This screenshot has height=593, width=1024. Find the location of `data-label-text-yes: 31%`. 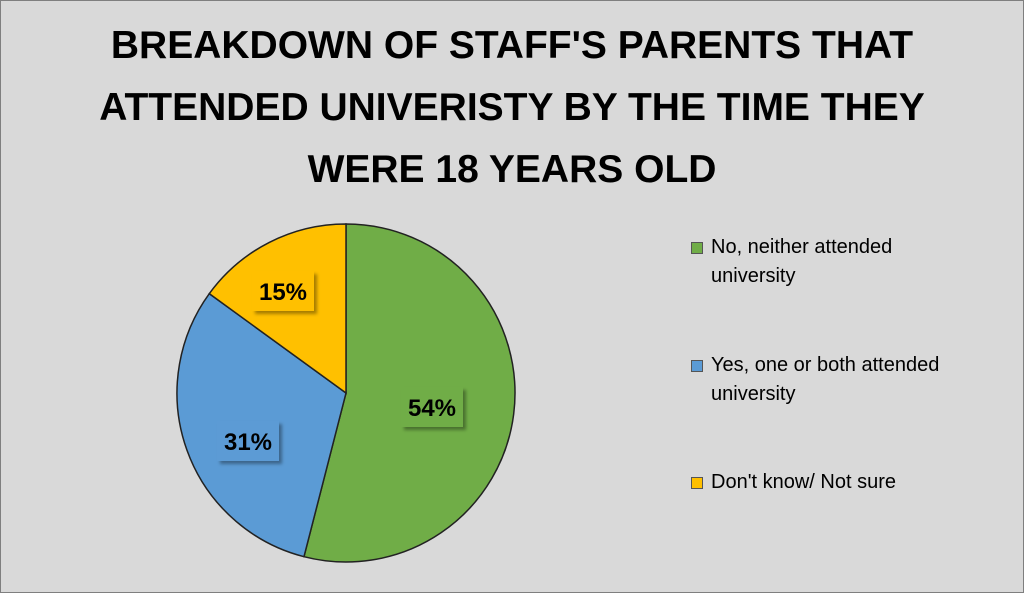

data-label-text-yes: 31% is located at coordinates (248, 442).